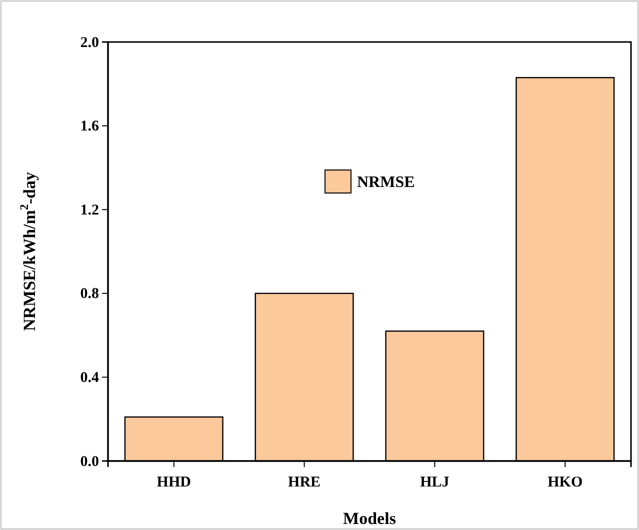 The height and width of the screenshot is (530, 639). I want to click on y-tick-label: 0.8, so click(89, 294).